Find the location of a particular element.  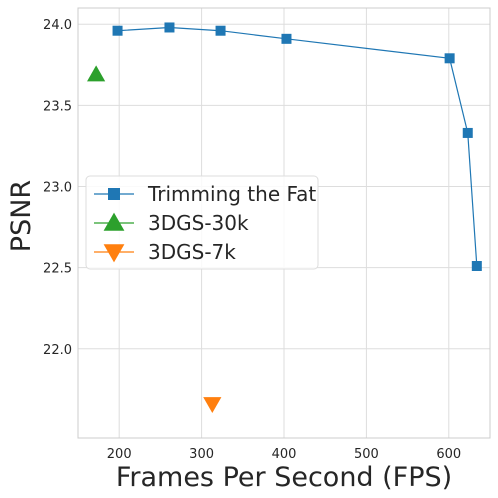

x-axis-ticks: 200 300 400 500 600 is located at coordinates (284, 454).